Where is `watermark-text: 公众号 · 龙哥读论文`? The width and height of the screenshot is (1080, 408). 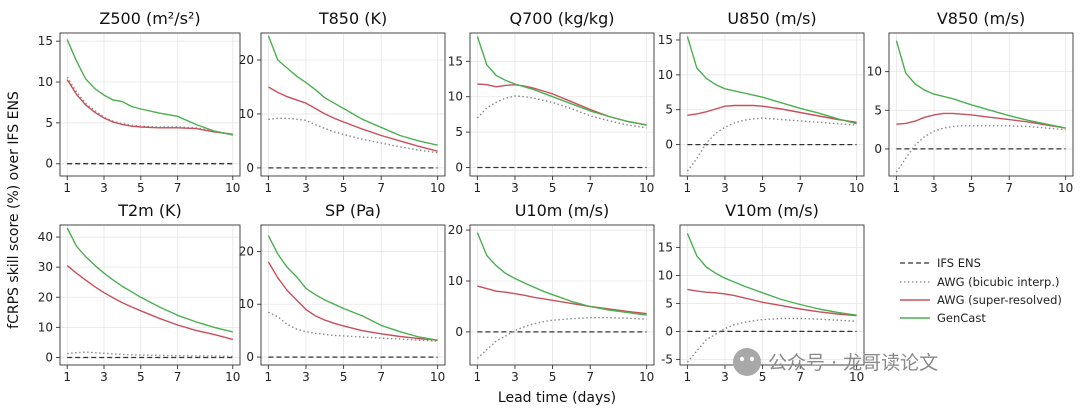 watermark-text: 公众号 · 龙哥读论文 is located at coordinates (853, 363).